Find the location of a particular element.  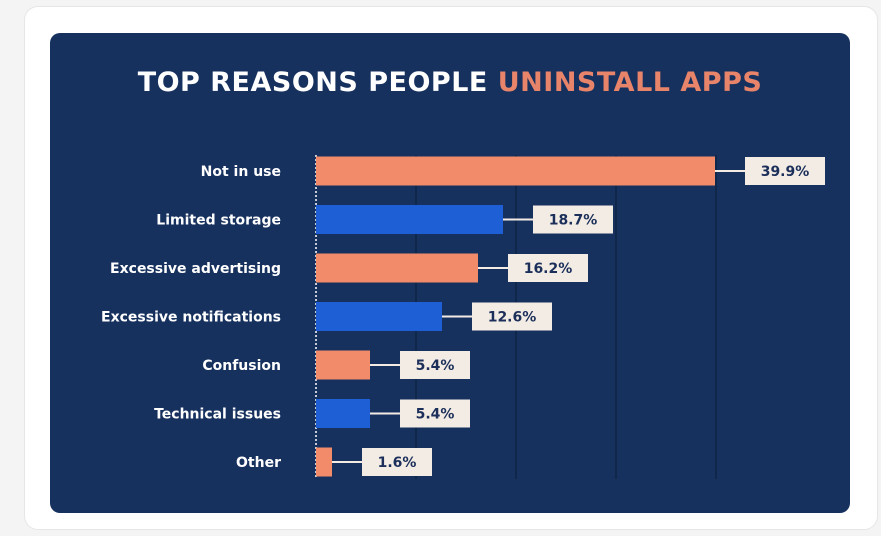

category-label: Technical issues is located at coordinates (217, 415).